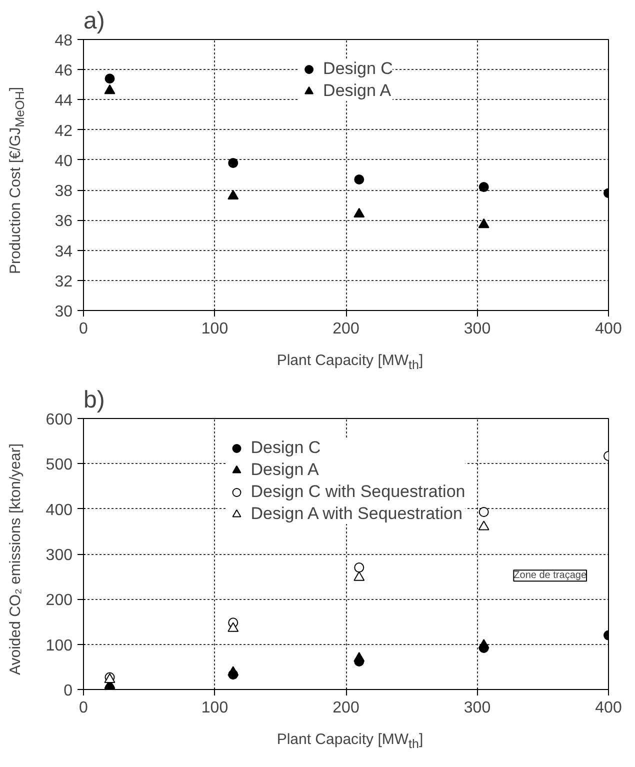 Image resolution: width=635 pixels, height=767 pixels. Describe the element at coordinates (59, 601) in the screenshot. I see `y-tick-label: 200` at that location.